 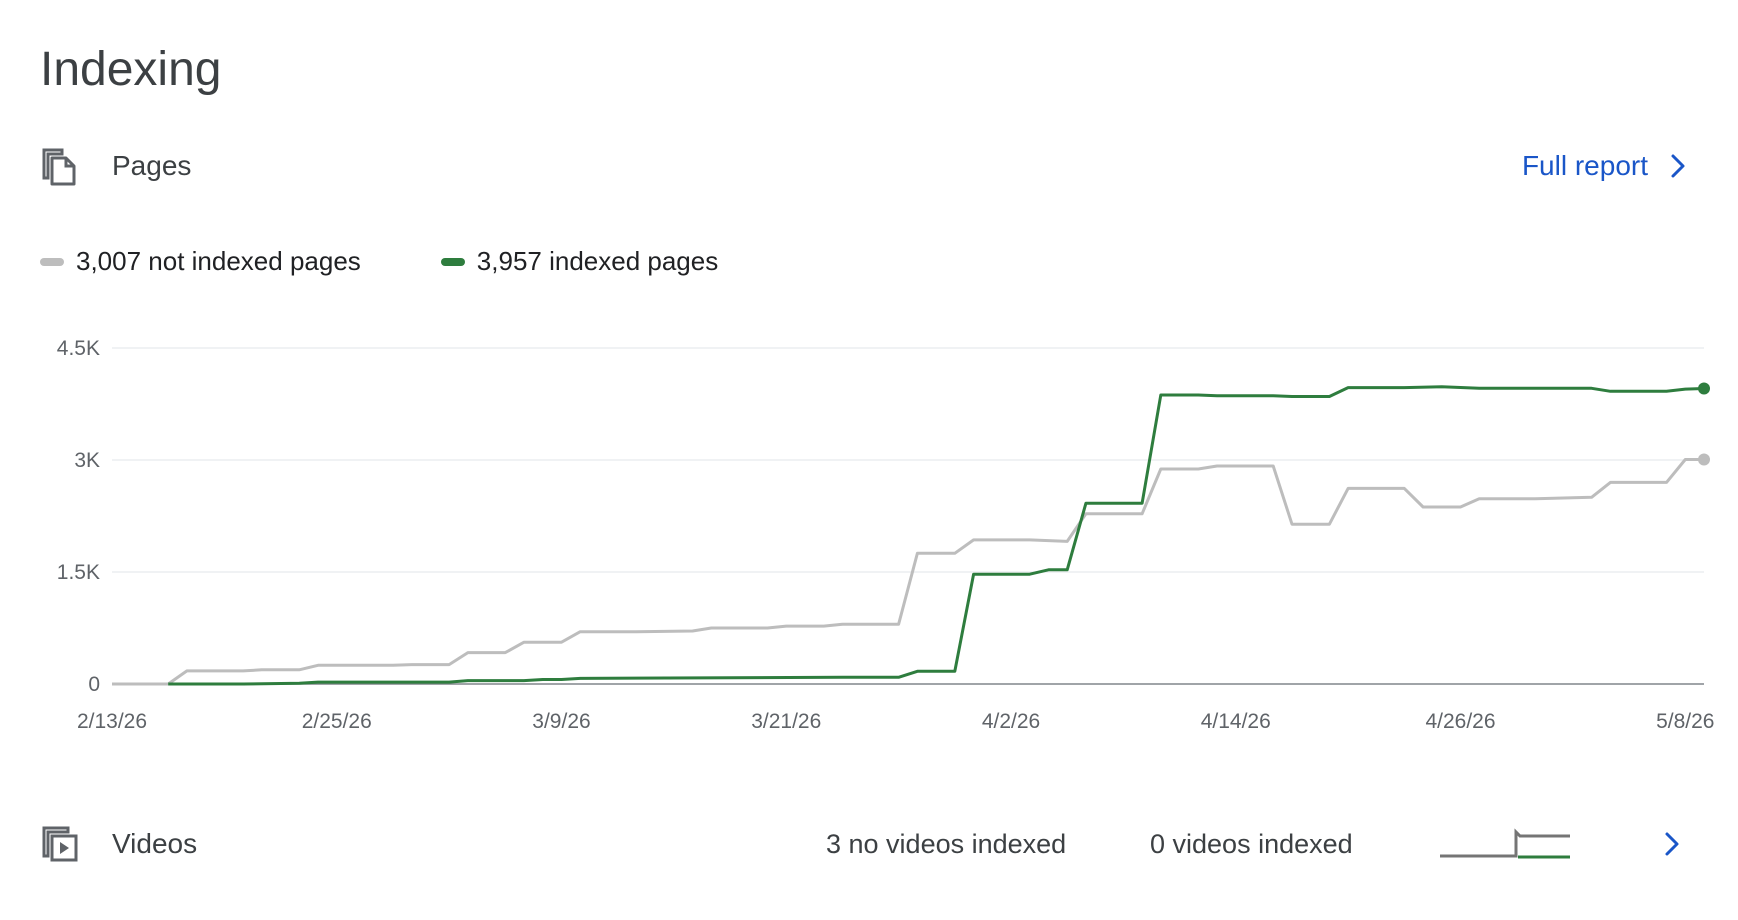 I want to click on videos-label: Videos, so click(x=155, y=843).